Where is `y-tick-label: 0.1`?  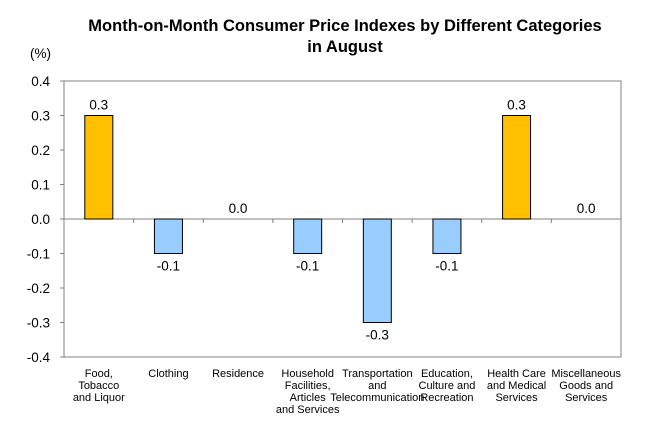
y-tick-label: 0.1 is located at coordinates (40, 185).